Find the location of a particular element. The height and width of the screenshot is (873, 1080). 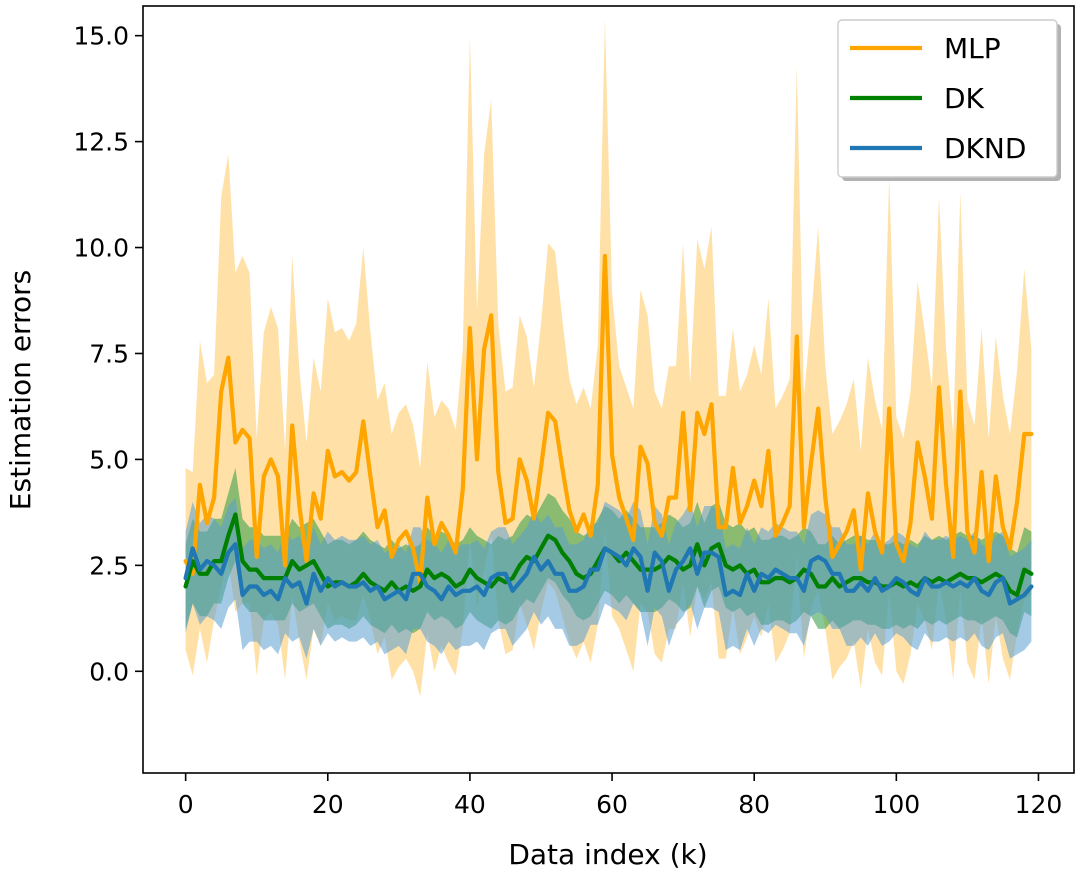

legend-box is located at coordinates (947, 98).